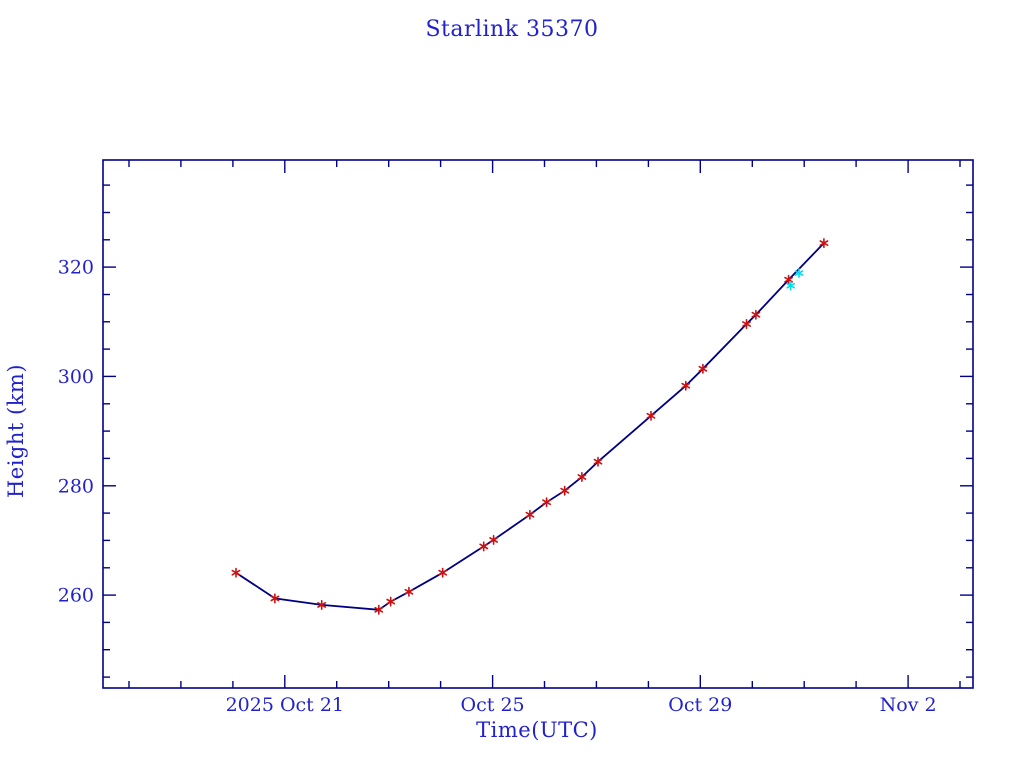 This screenshot has width=1024, height=768. I want to click on chart-title: Starlink 35370, so click(512, 29).